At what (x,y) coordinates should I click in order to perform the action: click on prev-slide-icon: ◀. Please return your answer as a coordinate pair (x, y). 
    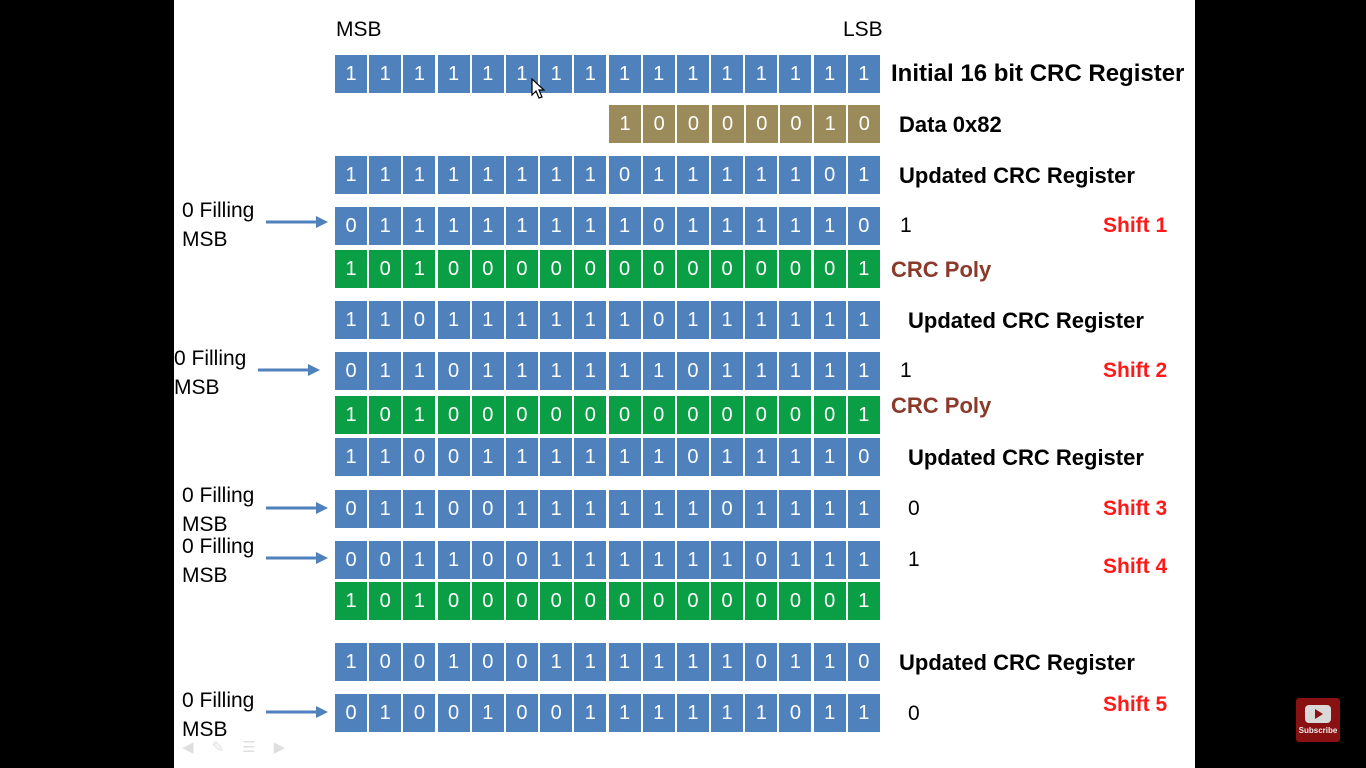
    Looking at the image, I should click on (188, 747).